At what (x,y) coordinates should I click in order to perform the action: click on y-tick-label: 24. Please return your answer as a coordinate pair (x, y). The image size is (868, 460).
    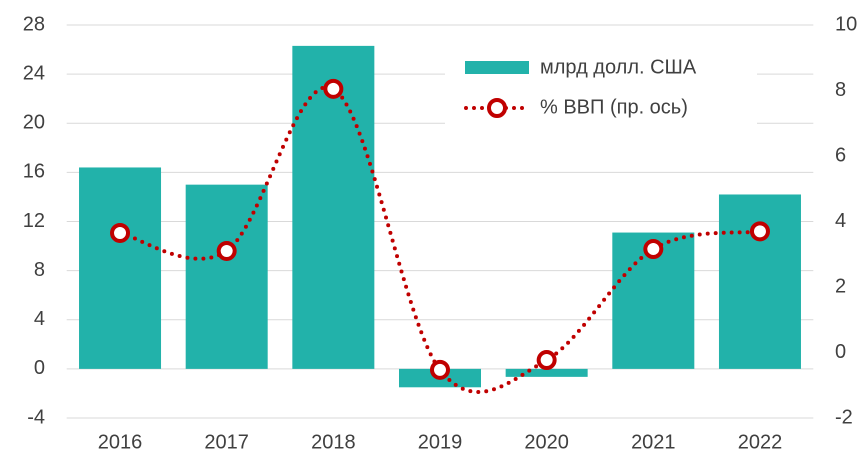
    Looking at the image, I should click on (34, 73).